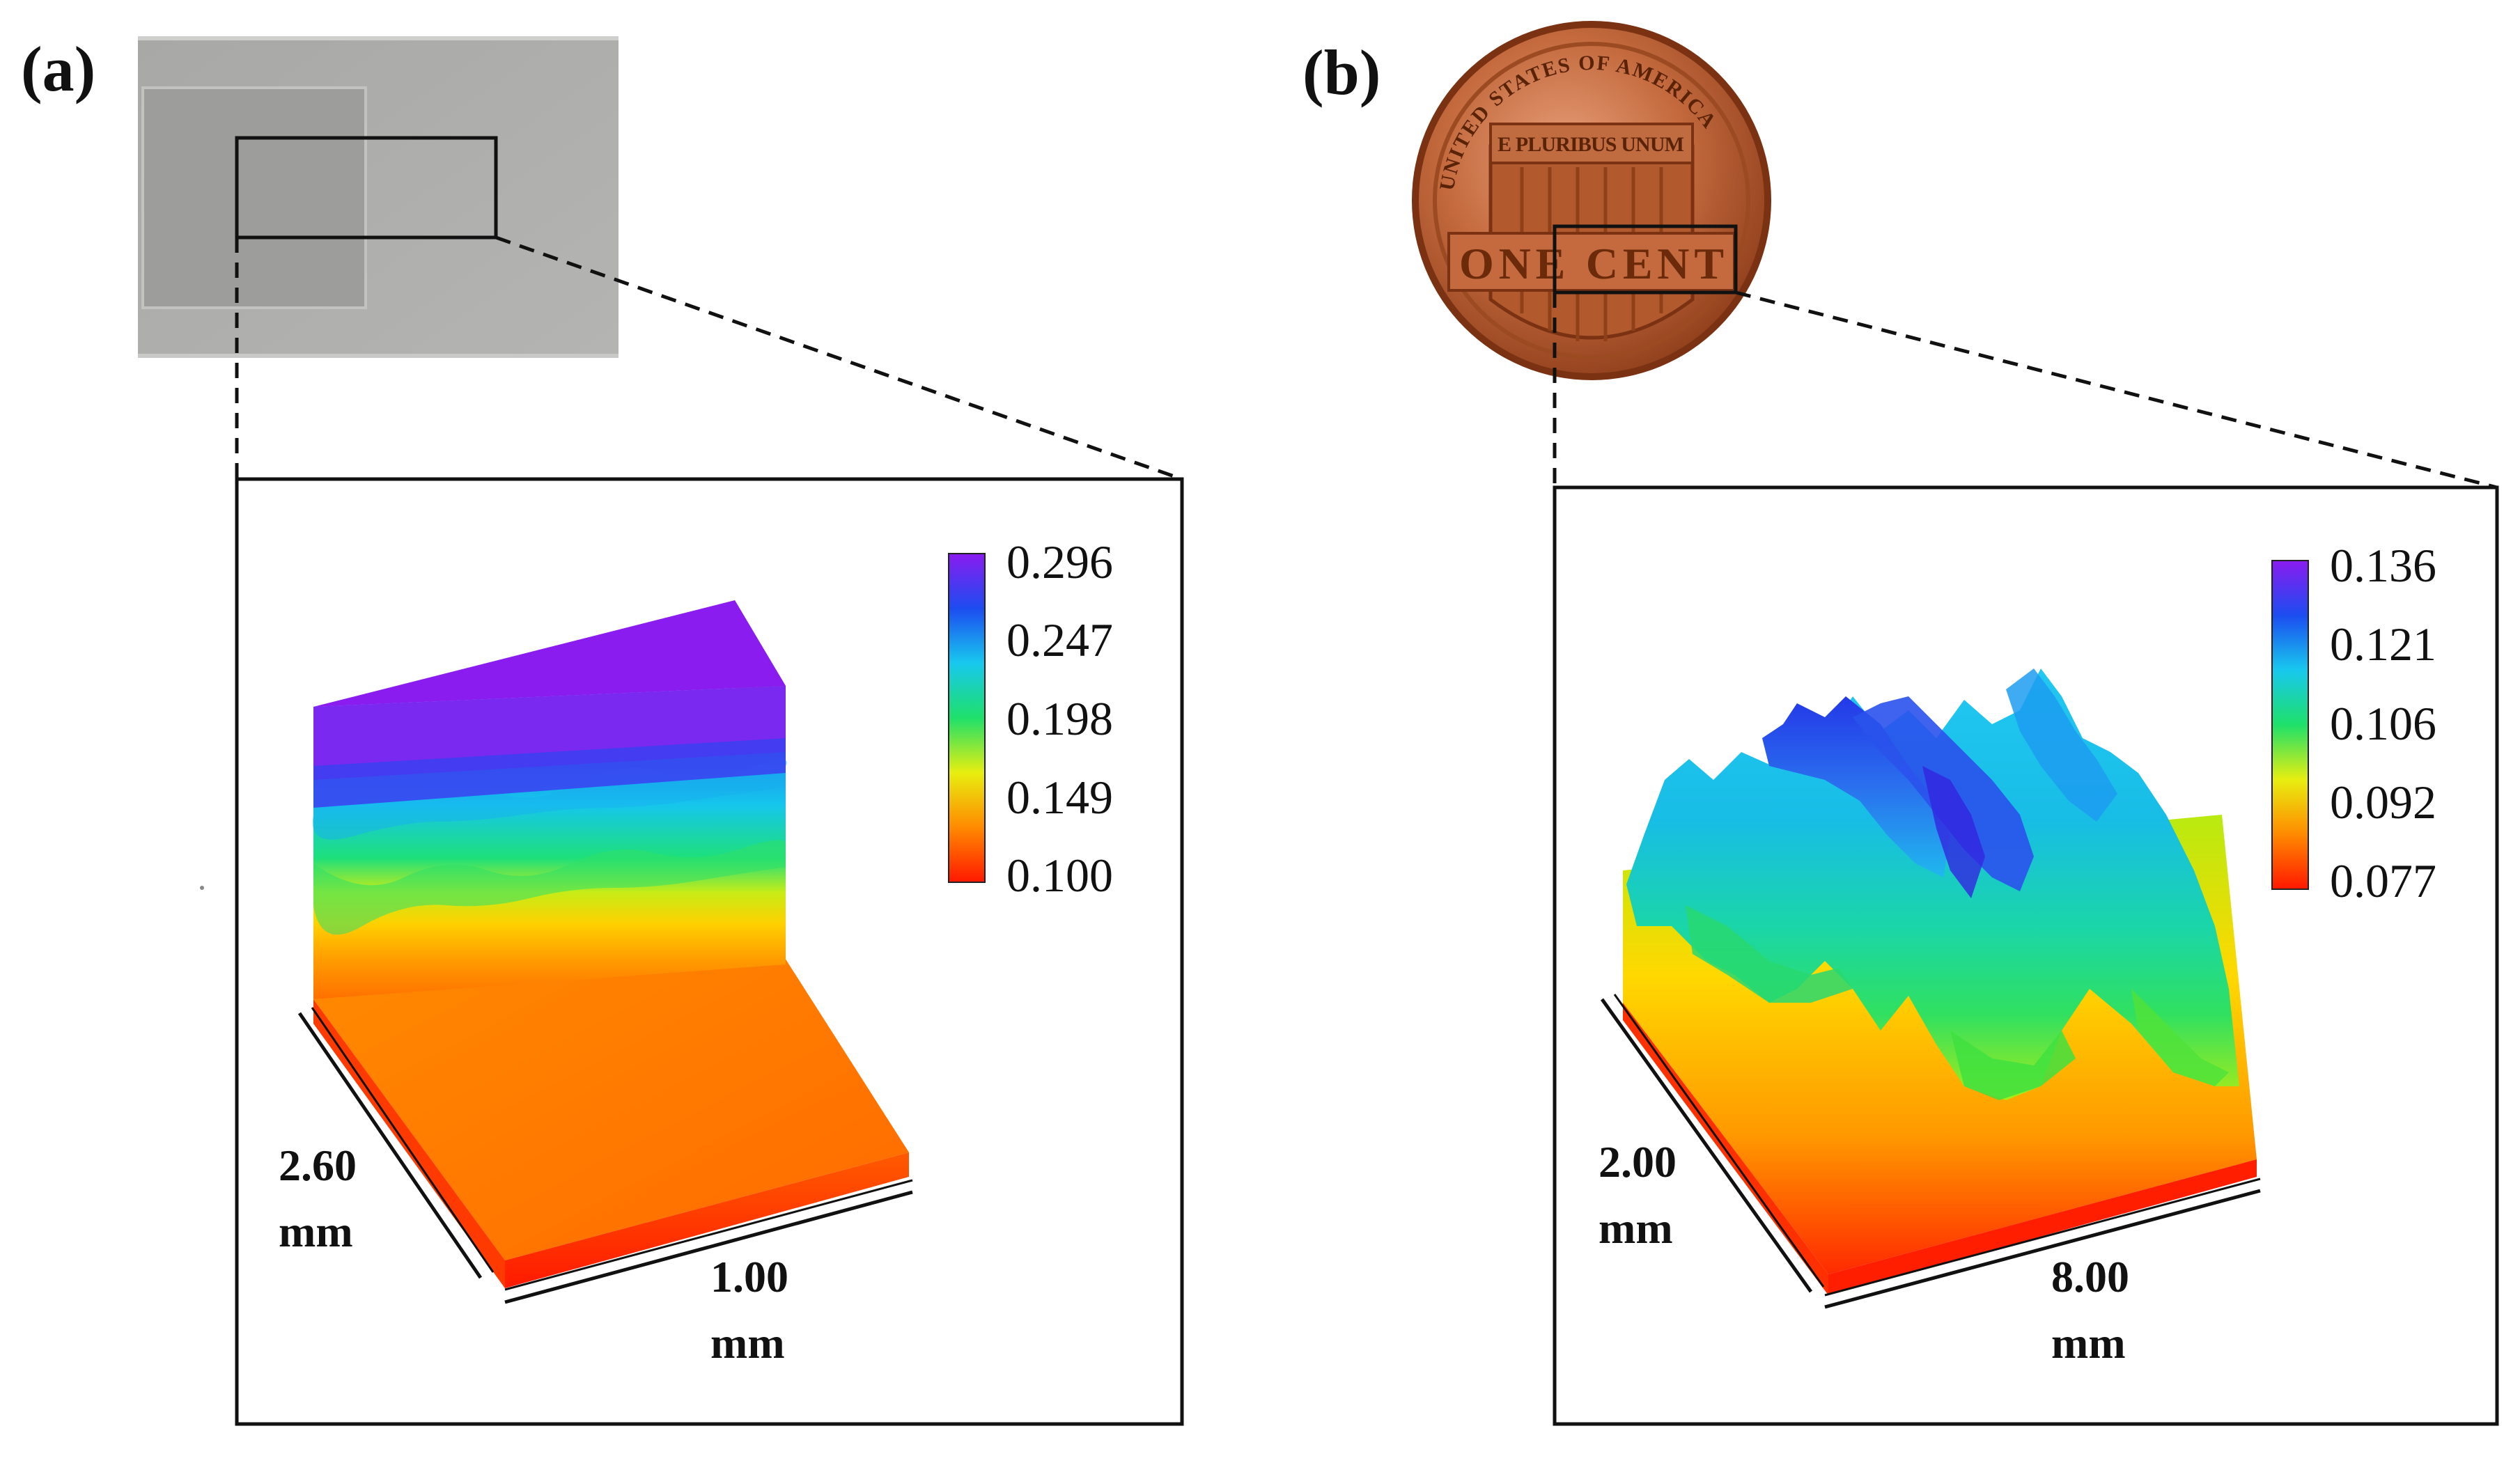 The image size is (2520, 1463). Describe the element at coordinates (610, 944) in the screenshot. I see `surface-rendering` at that location.